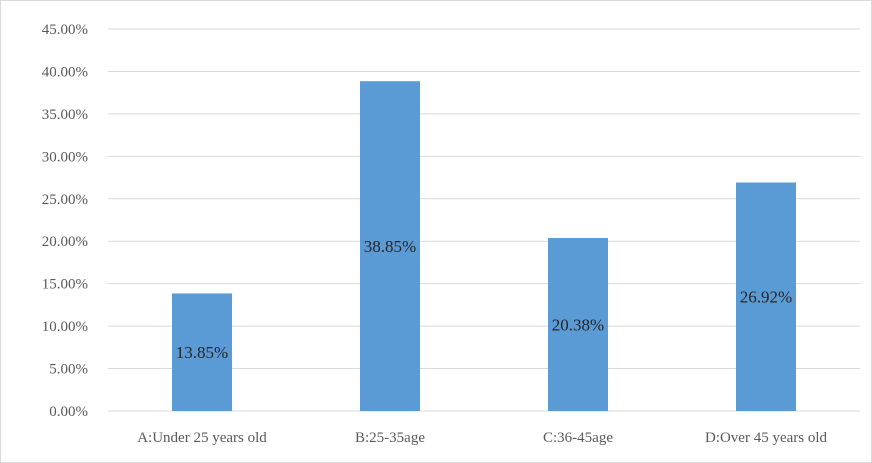 Image resolution: width=872 pixels, height=463 pixels. Describe the element at coordinates (202, 438) in the screenshot. I see `x-category-label: A:Under 25 years old` at that location.